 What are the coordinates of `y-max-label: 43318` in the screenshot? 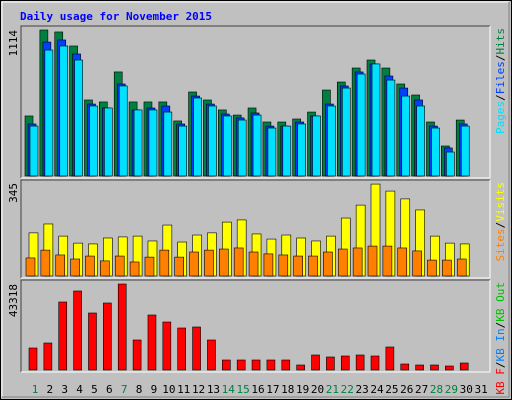 It's located at (13, 300).